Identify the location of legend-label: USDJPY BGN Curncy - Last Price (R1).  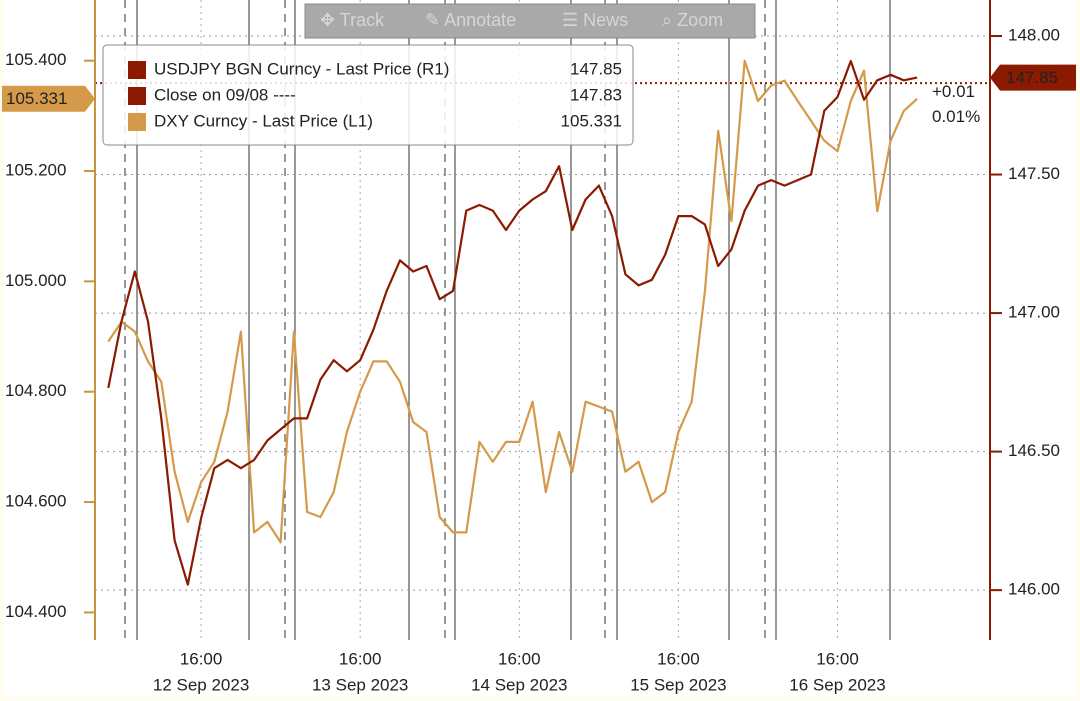
(301, 68).